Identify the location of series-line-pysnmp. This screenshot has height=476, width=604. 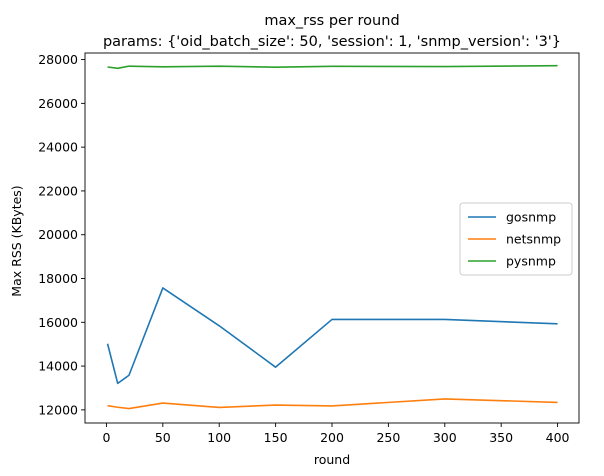
(332, 67).